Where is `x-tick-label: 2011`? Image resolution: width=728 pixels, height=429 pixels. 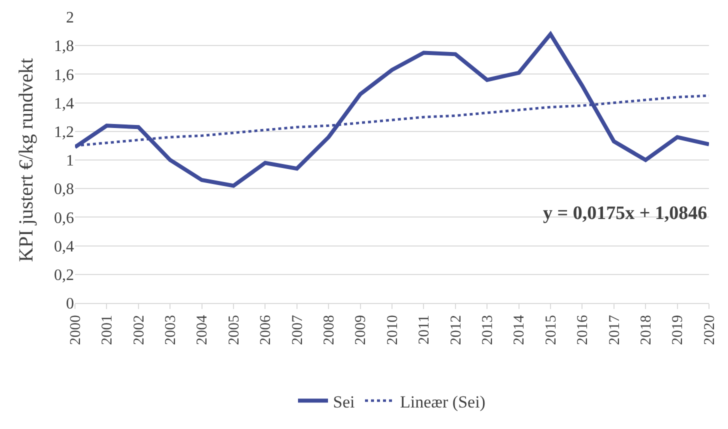 x-tick-label: 2011 is located at coordinates (424, 329).